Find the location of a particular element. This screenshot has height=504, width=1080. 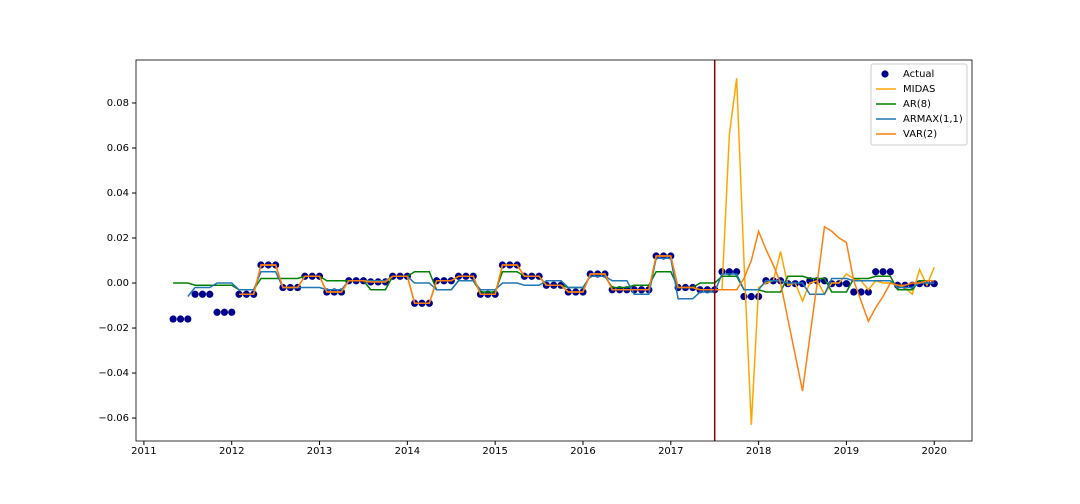

legend-box is located at coordinates (919, 104).